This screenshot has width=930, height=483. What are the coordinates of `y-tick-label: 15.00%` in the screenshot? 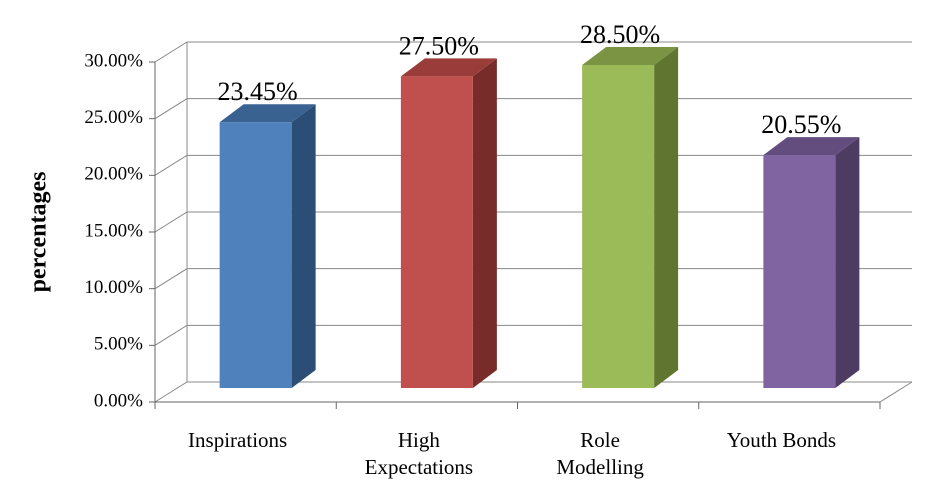 It's located at (113, 230).